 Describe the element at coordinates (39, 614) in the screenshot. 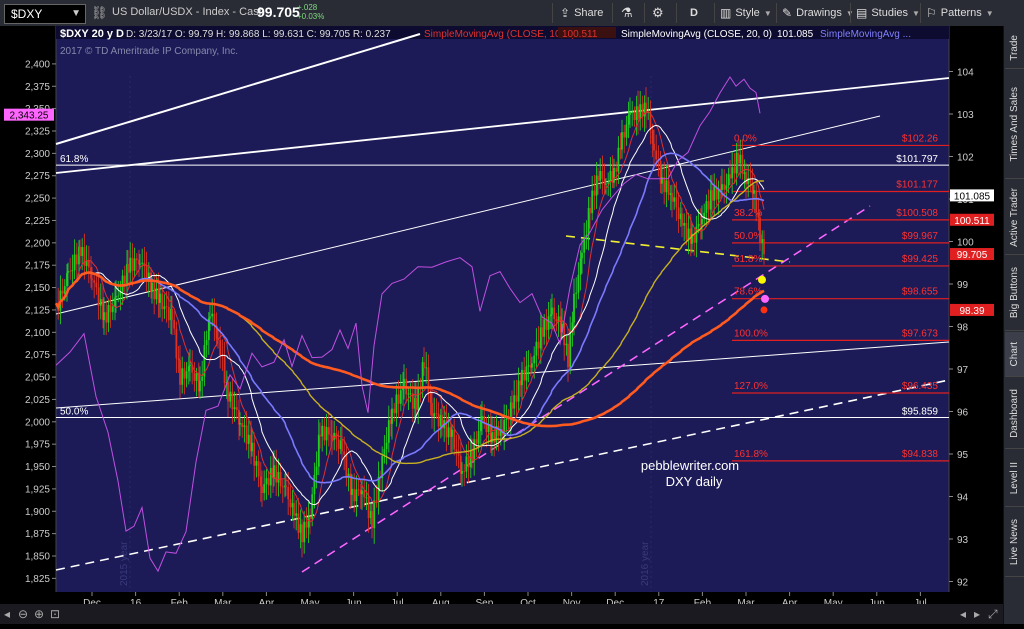

I see `zoom-in-icon: ⊕` at that location.